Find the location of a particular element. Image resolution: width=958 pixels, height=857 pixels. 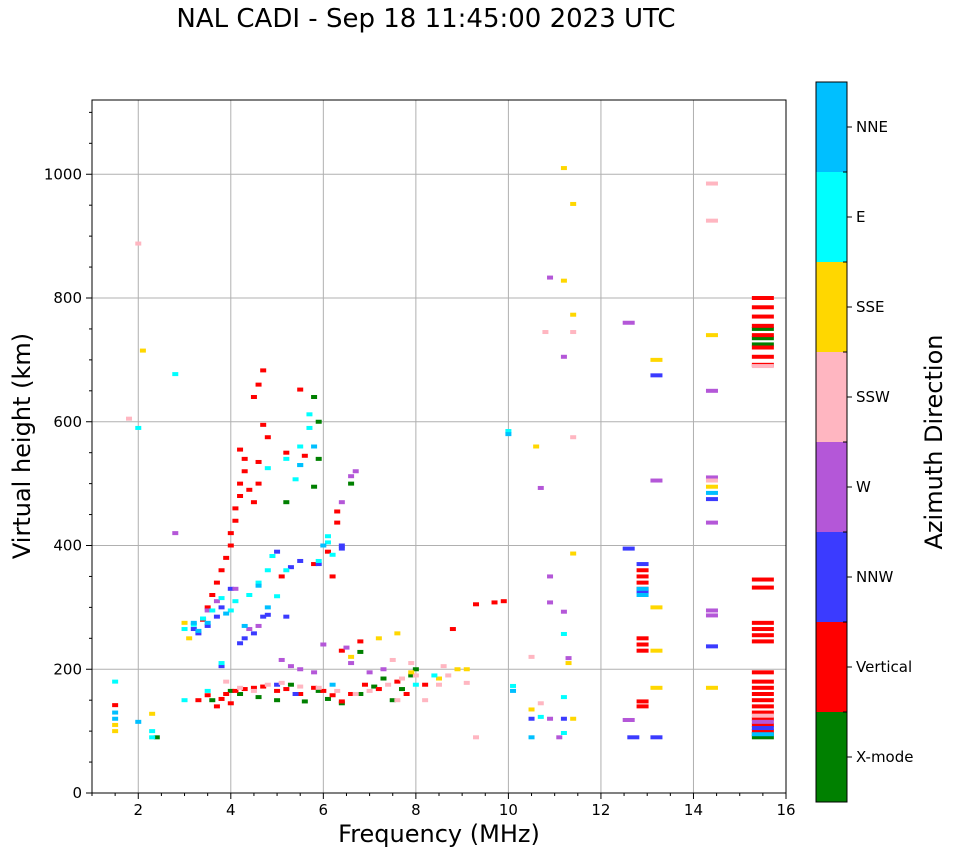

colorbar-tick-label: NNW is located at coordinates (874, 577).